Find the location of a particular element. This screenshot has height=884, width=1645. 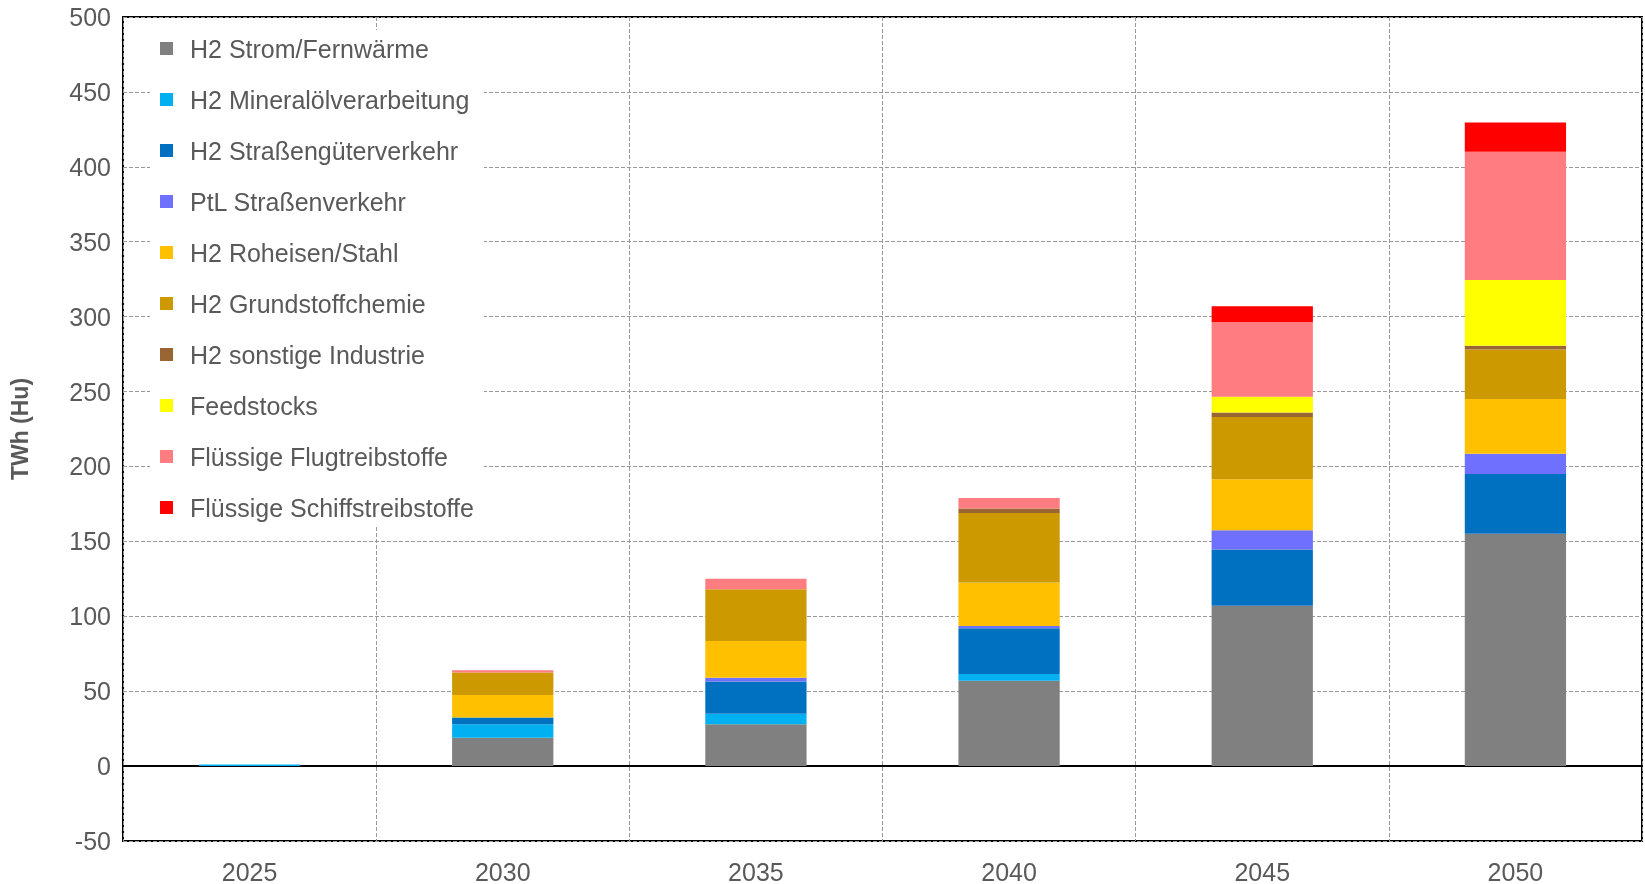

x-tick-label: 2045 is located at coordinates (1262, 870).